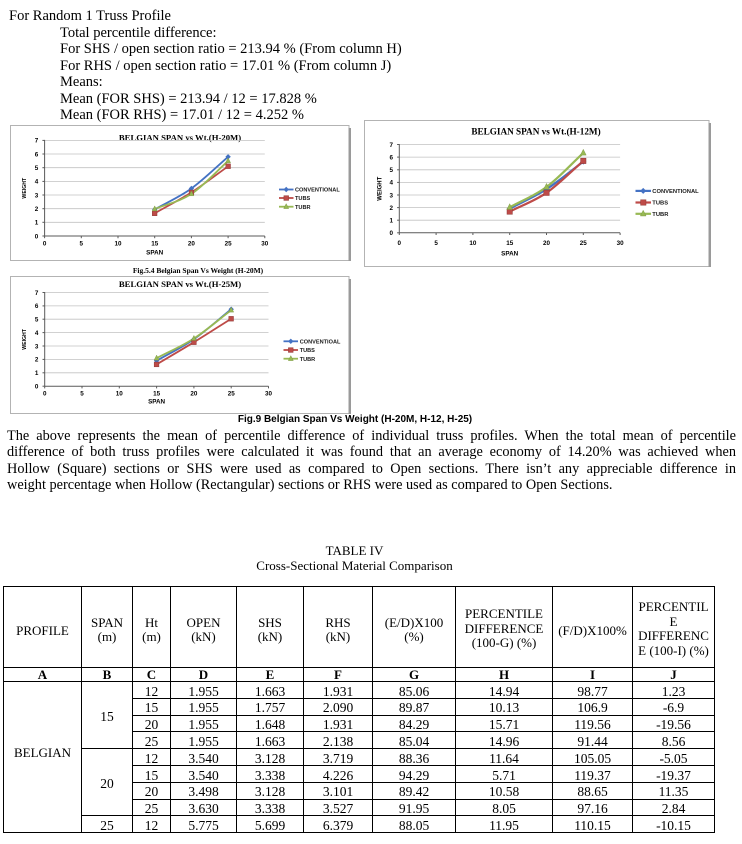 The height and width of the screenshot is (844, 742). I want to click on svg-text: BELGIAN SPAN vs Wt.(H-12M), so click(535, 132).